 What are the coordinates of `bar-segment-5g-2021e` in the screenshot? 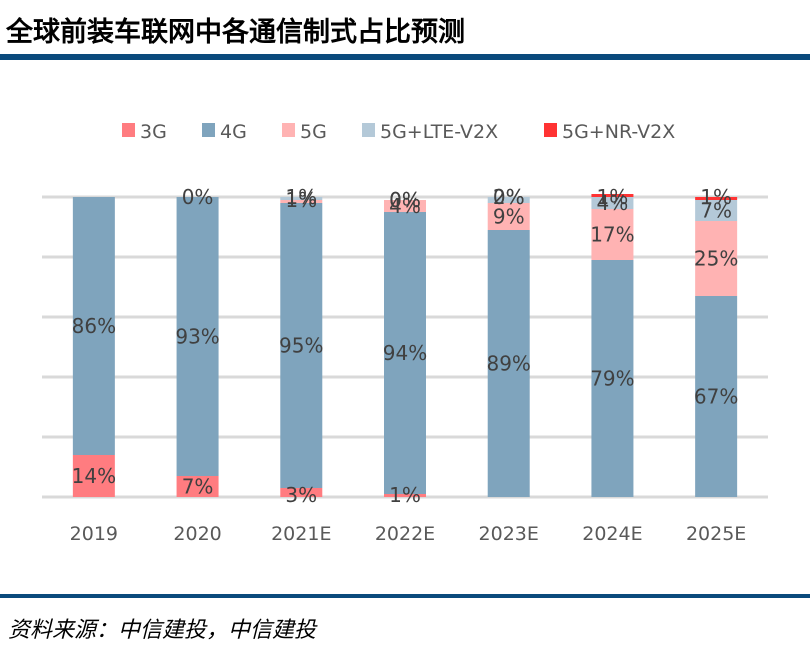 It's located at (301, 201).